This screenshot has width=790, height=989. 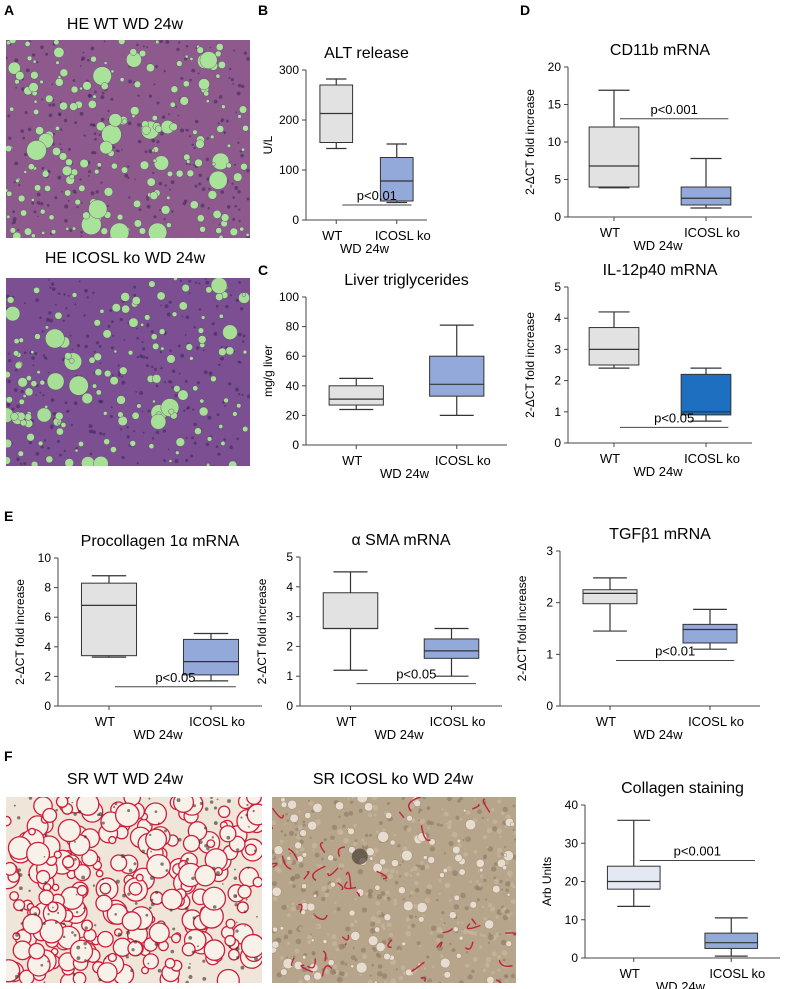 What do you see at coordinates (293, 386) in the screenshot?
I see `y-tick-label: 40` at bounding box center [293, 386].